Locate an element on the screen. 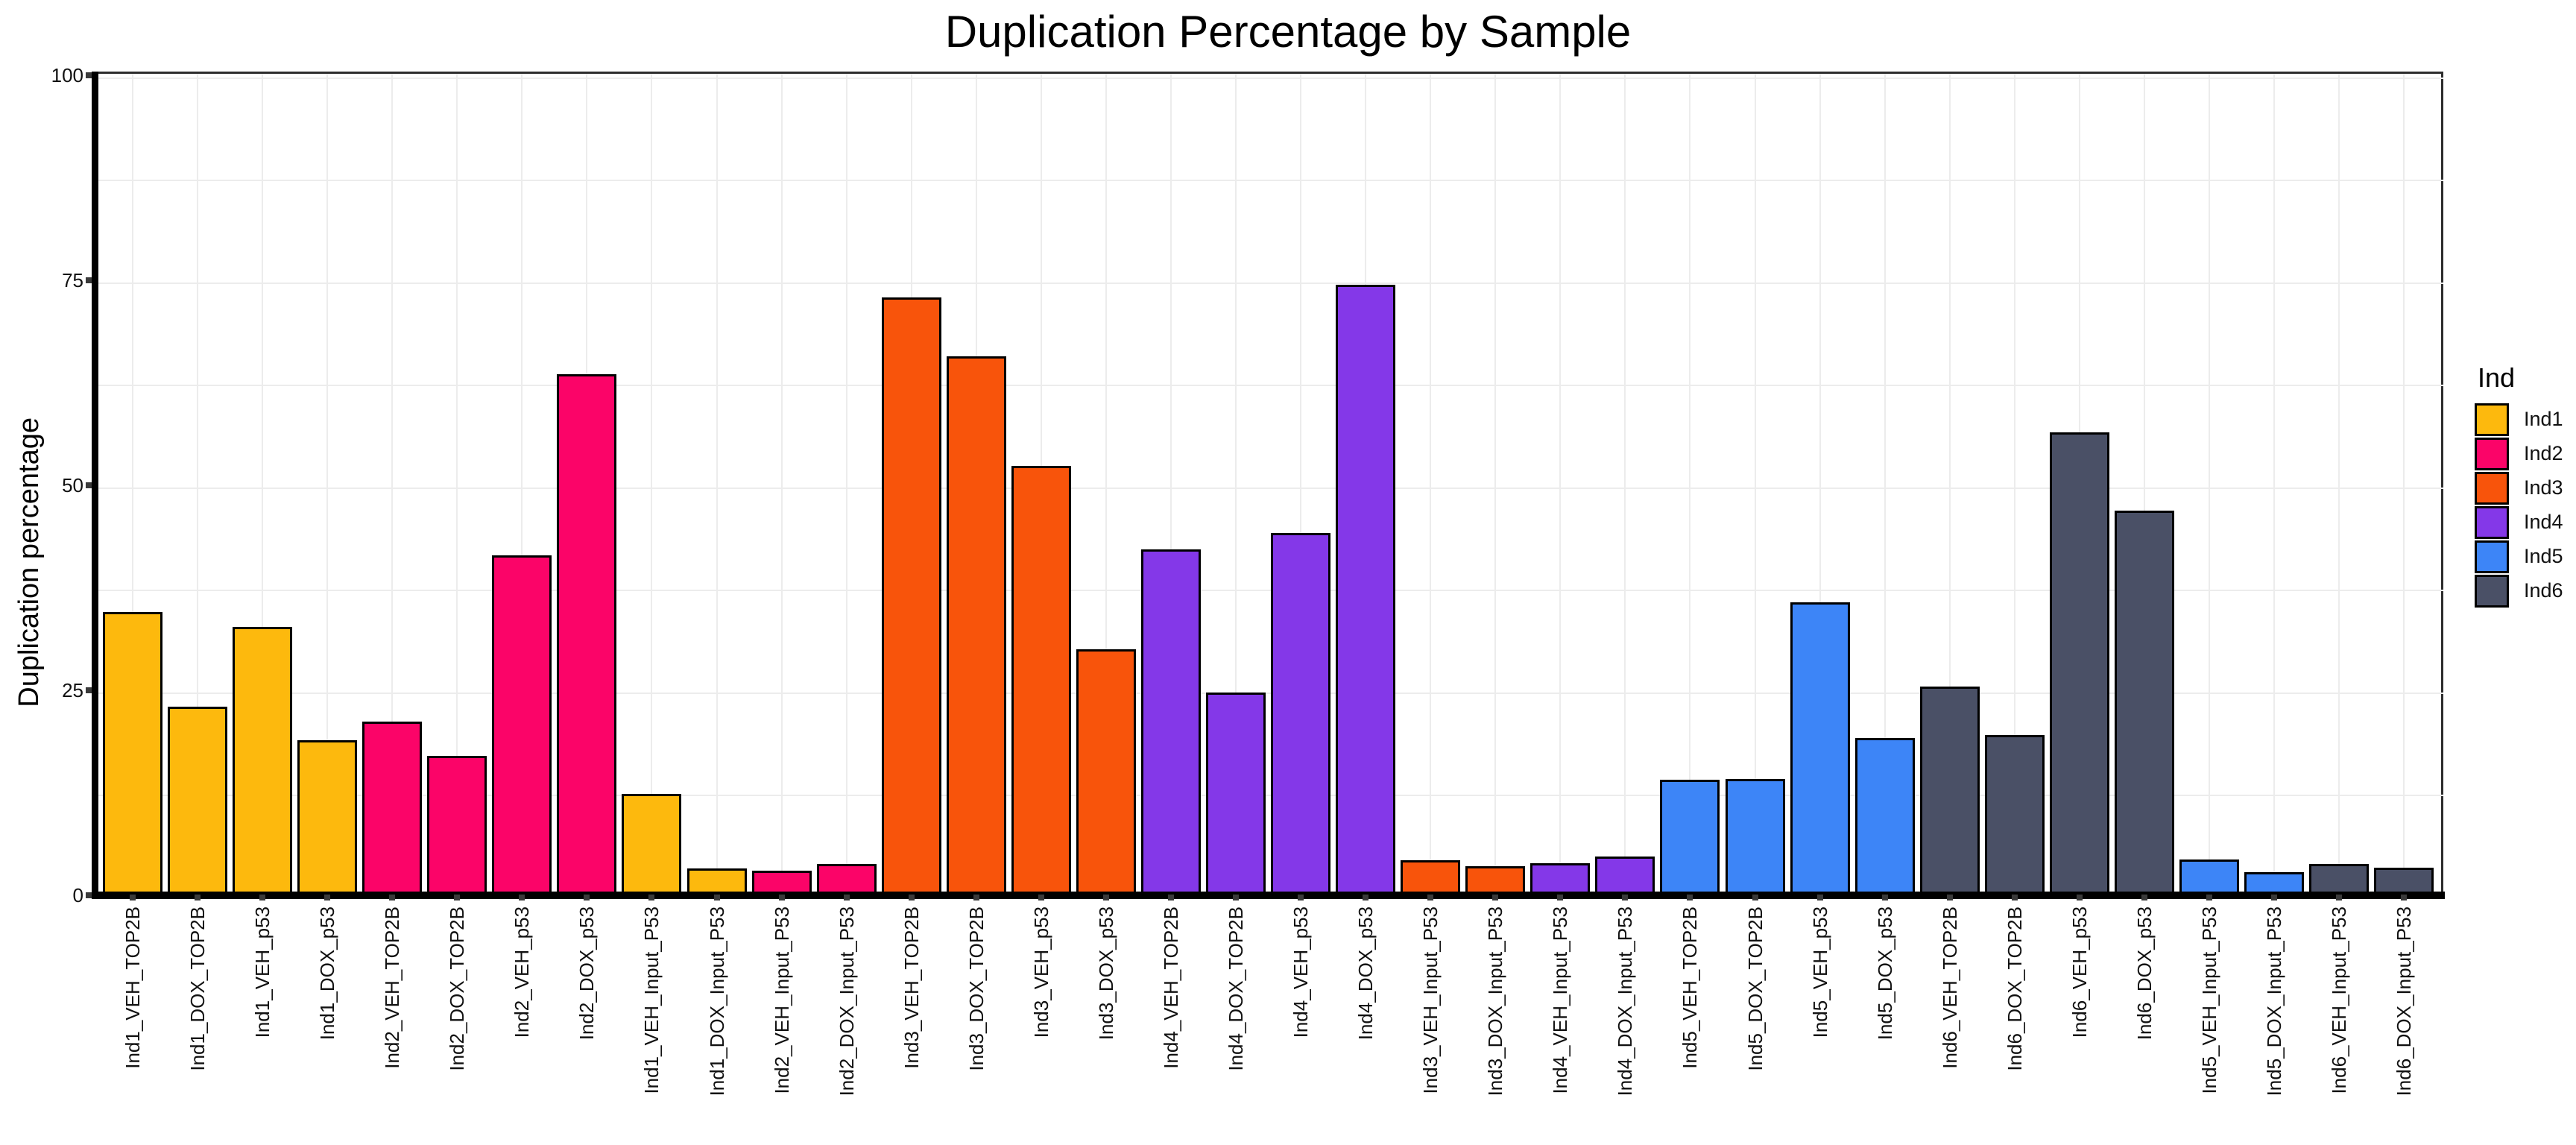  bar-Ind6_DOX_Input_P53 is located at coordinates (2404, 881).